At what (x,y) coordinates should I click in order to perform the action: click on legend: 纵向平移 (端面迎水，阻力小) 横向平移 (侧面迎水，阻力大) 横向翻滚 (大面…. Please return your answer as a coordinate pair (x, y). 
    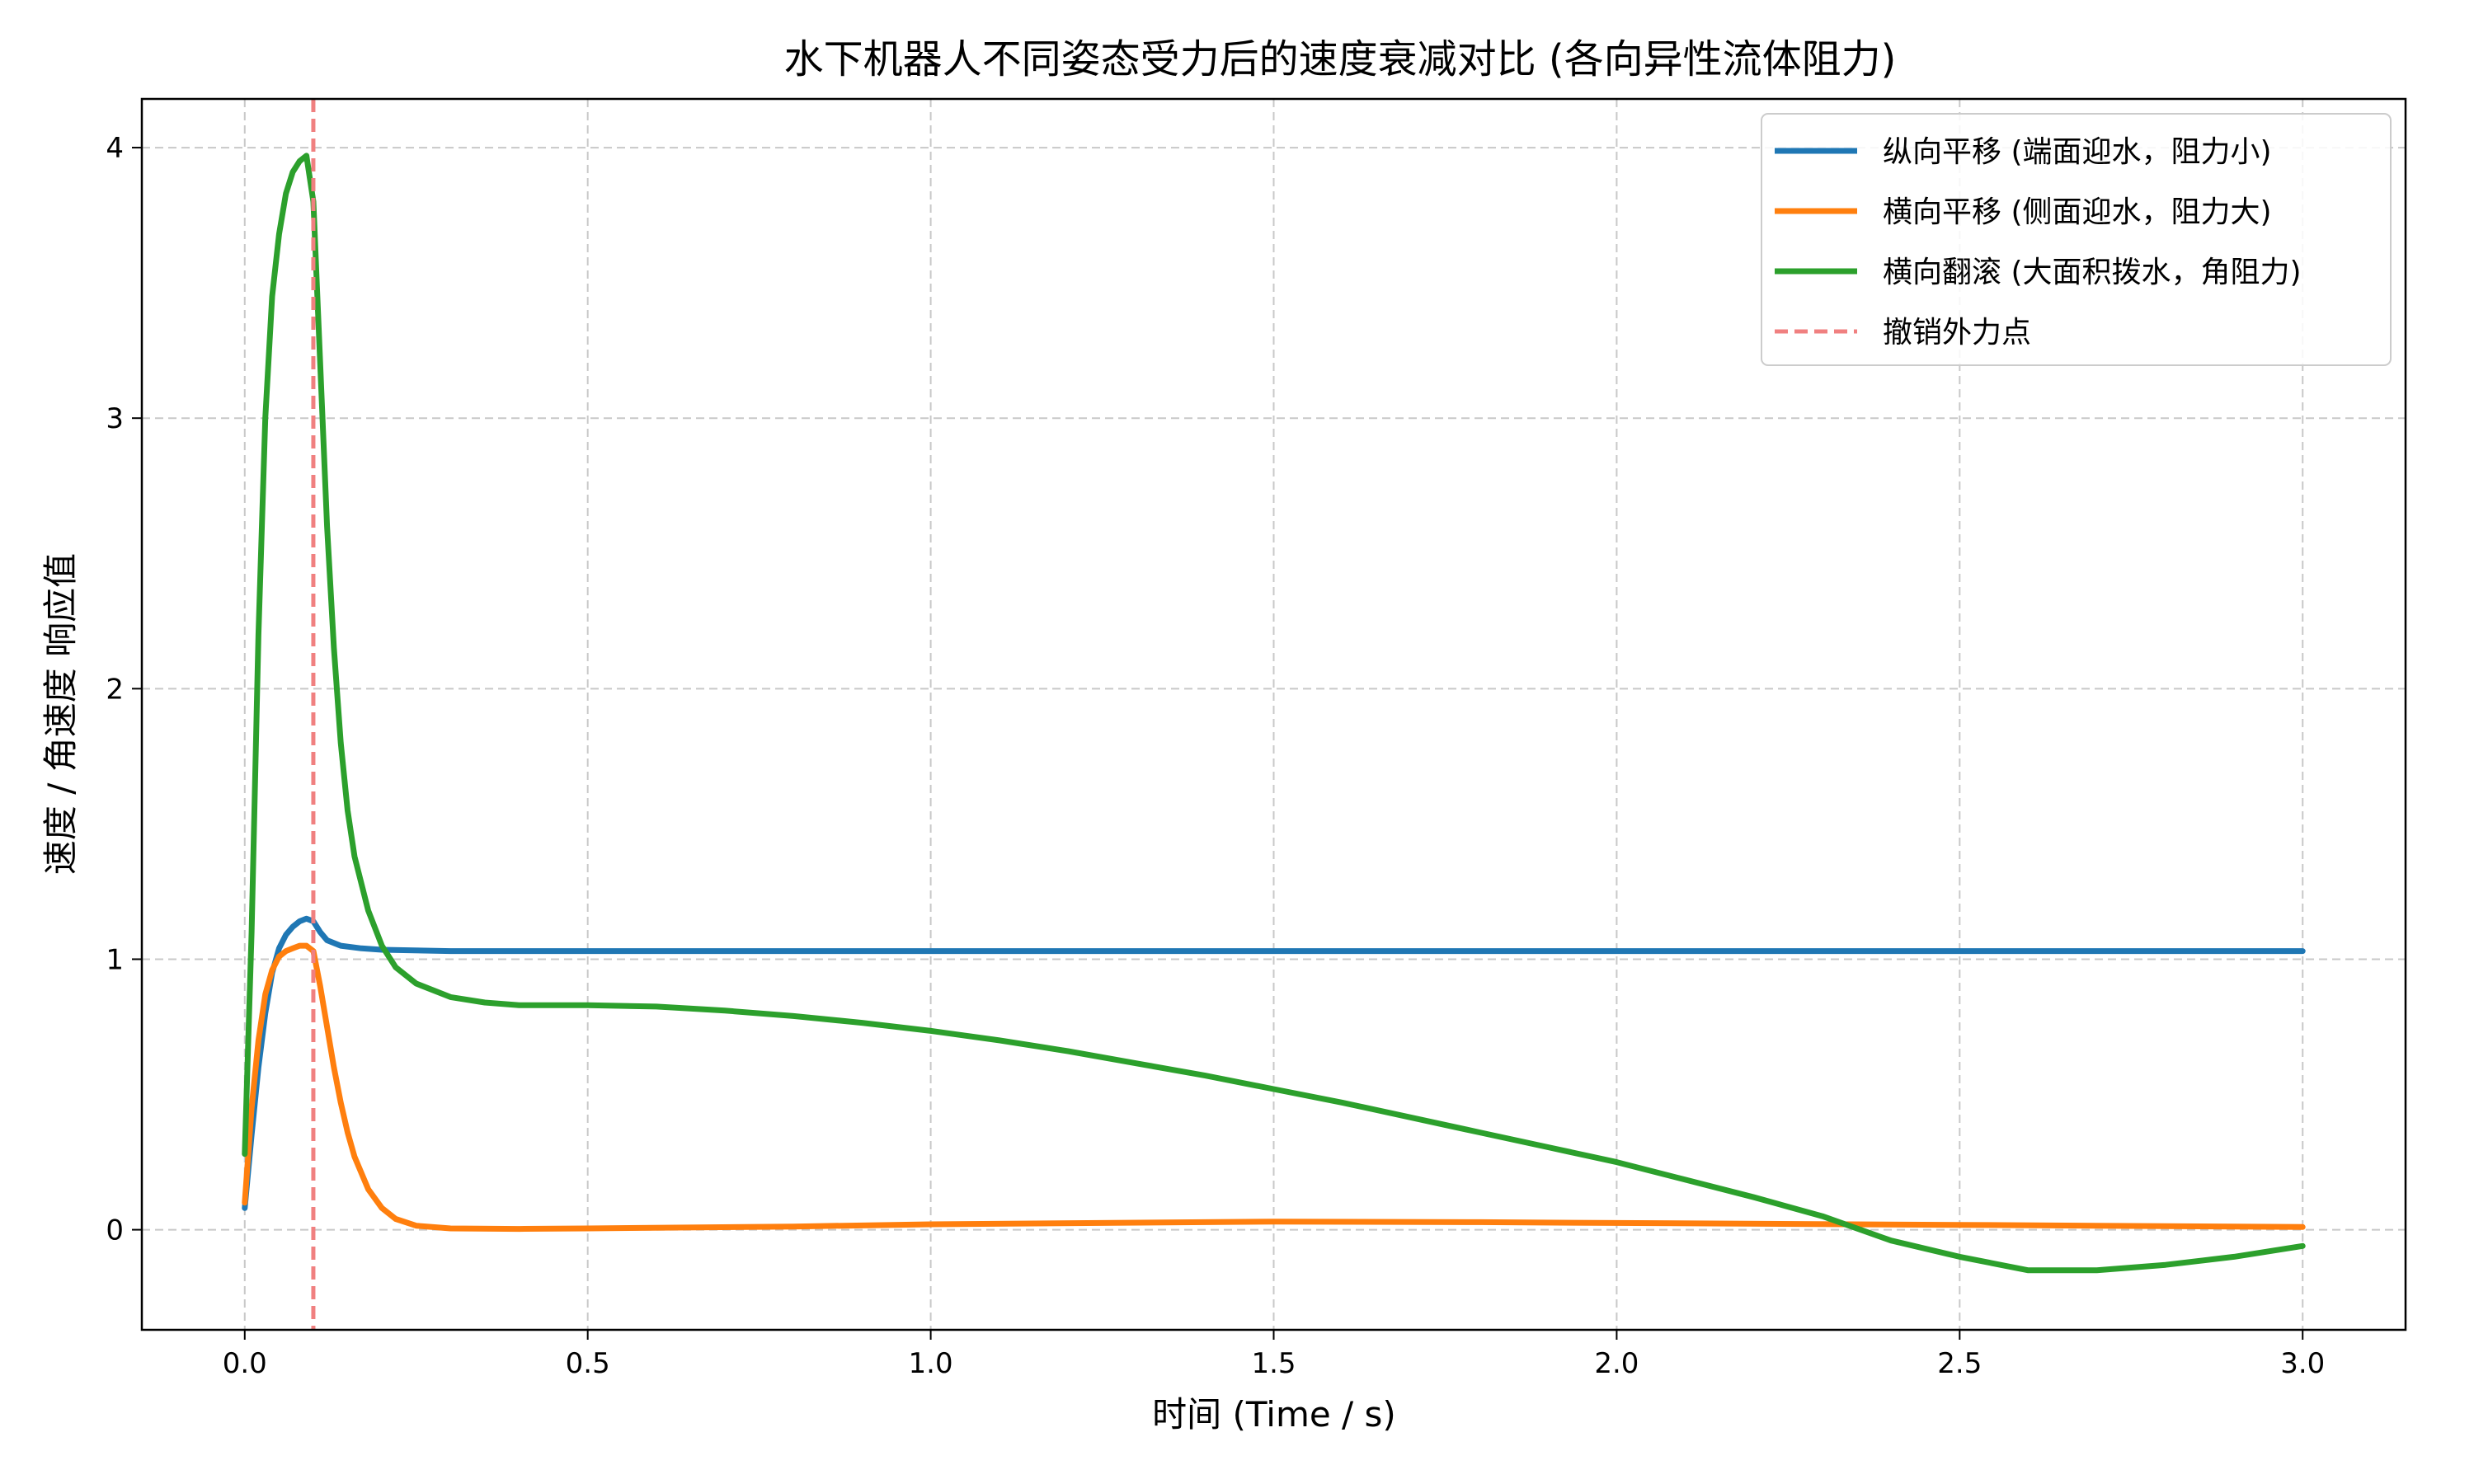
    Looking at the image, I should click on (2076, 239).